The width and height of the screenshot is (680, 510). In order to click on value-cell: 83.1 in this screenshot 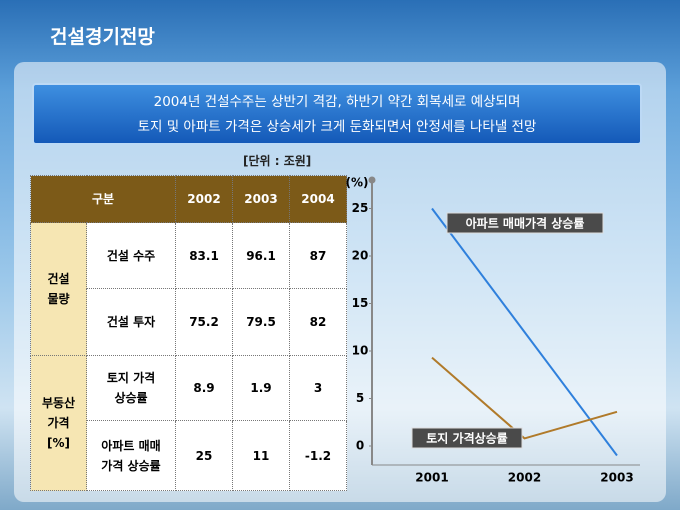, I will do `click(204, 255)`.